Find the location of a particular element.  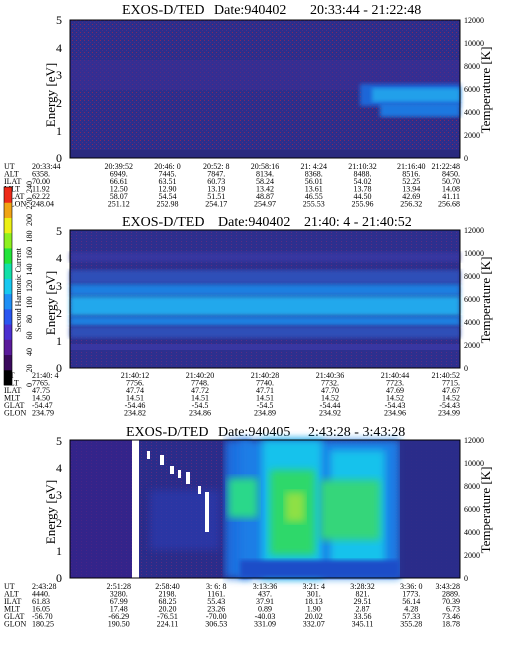

ephemeris-cell: 20:58:16 is located at coordinates (265, 166).